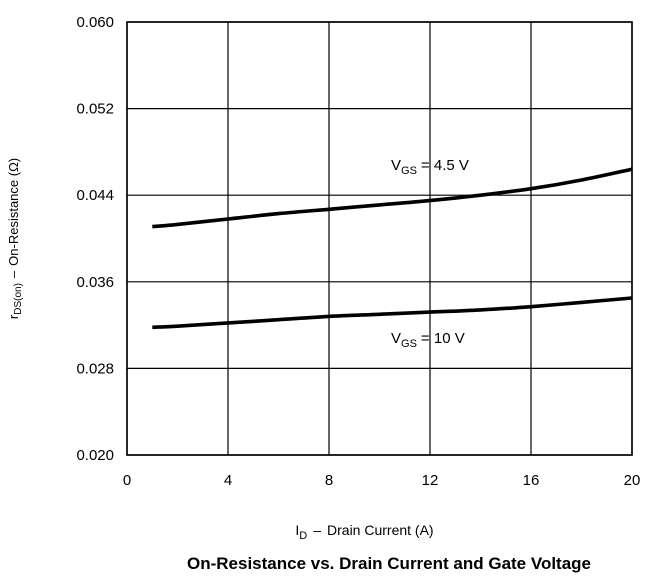  Describe the element at coordinates (95, 455) in the screenshot. I see `y-tick-label: 0.020` at that location.